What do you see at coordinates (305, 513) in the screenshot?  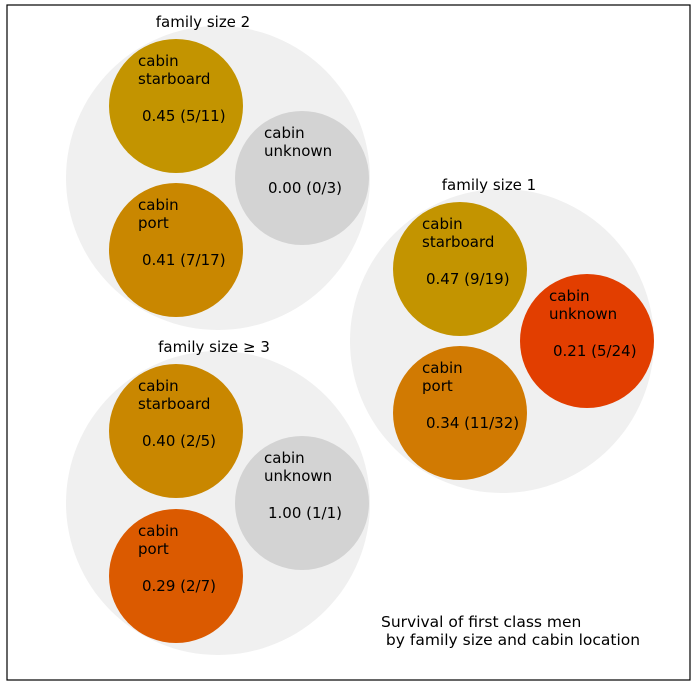 I see `cell-value-label: 1.00 (1/1)` at bounding box center [305, 513].